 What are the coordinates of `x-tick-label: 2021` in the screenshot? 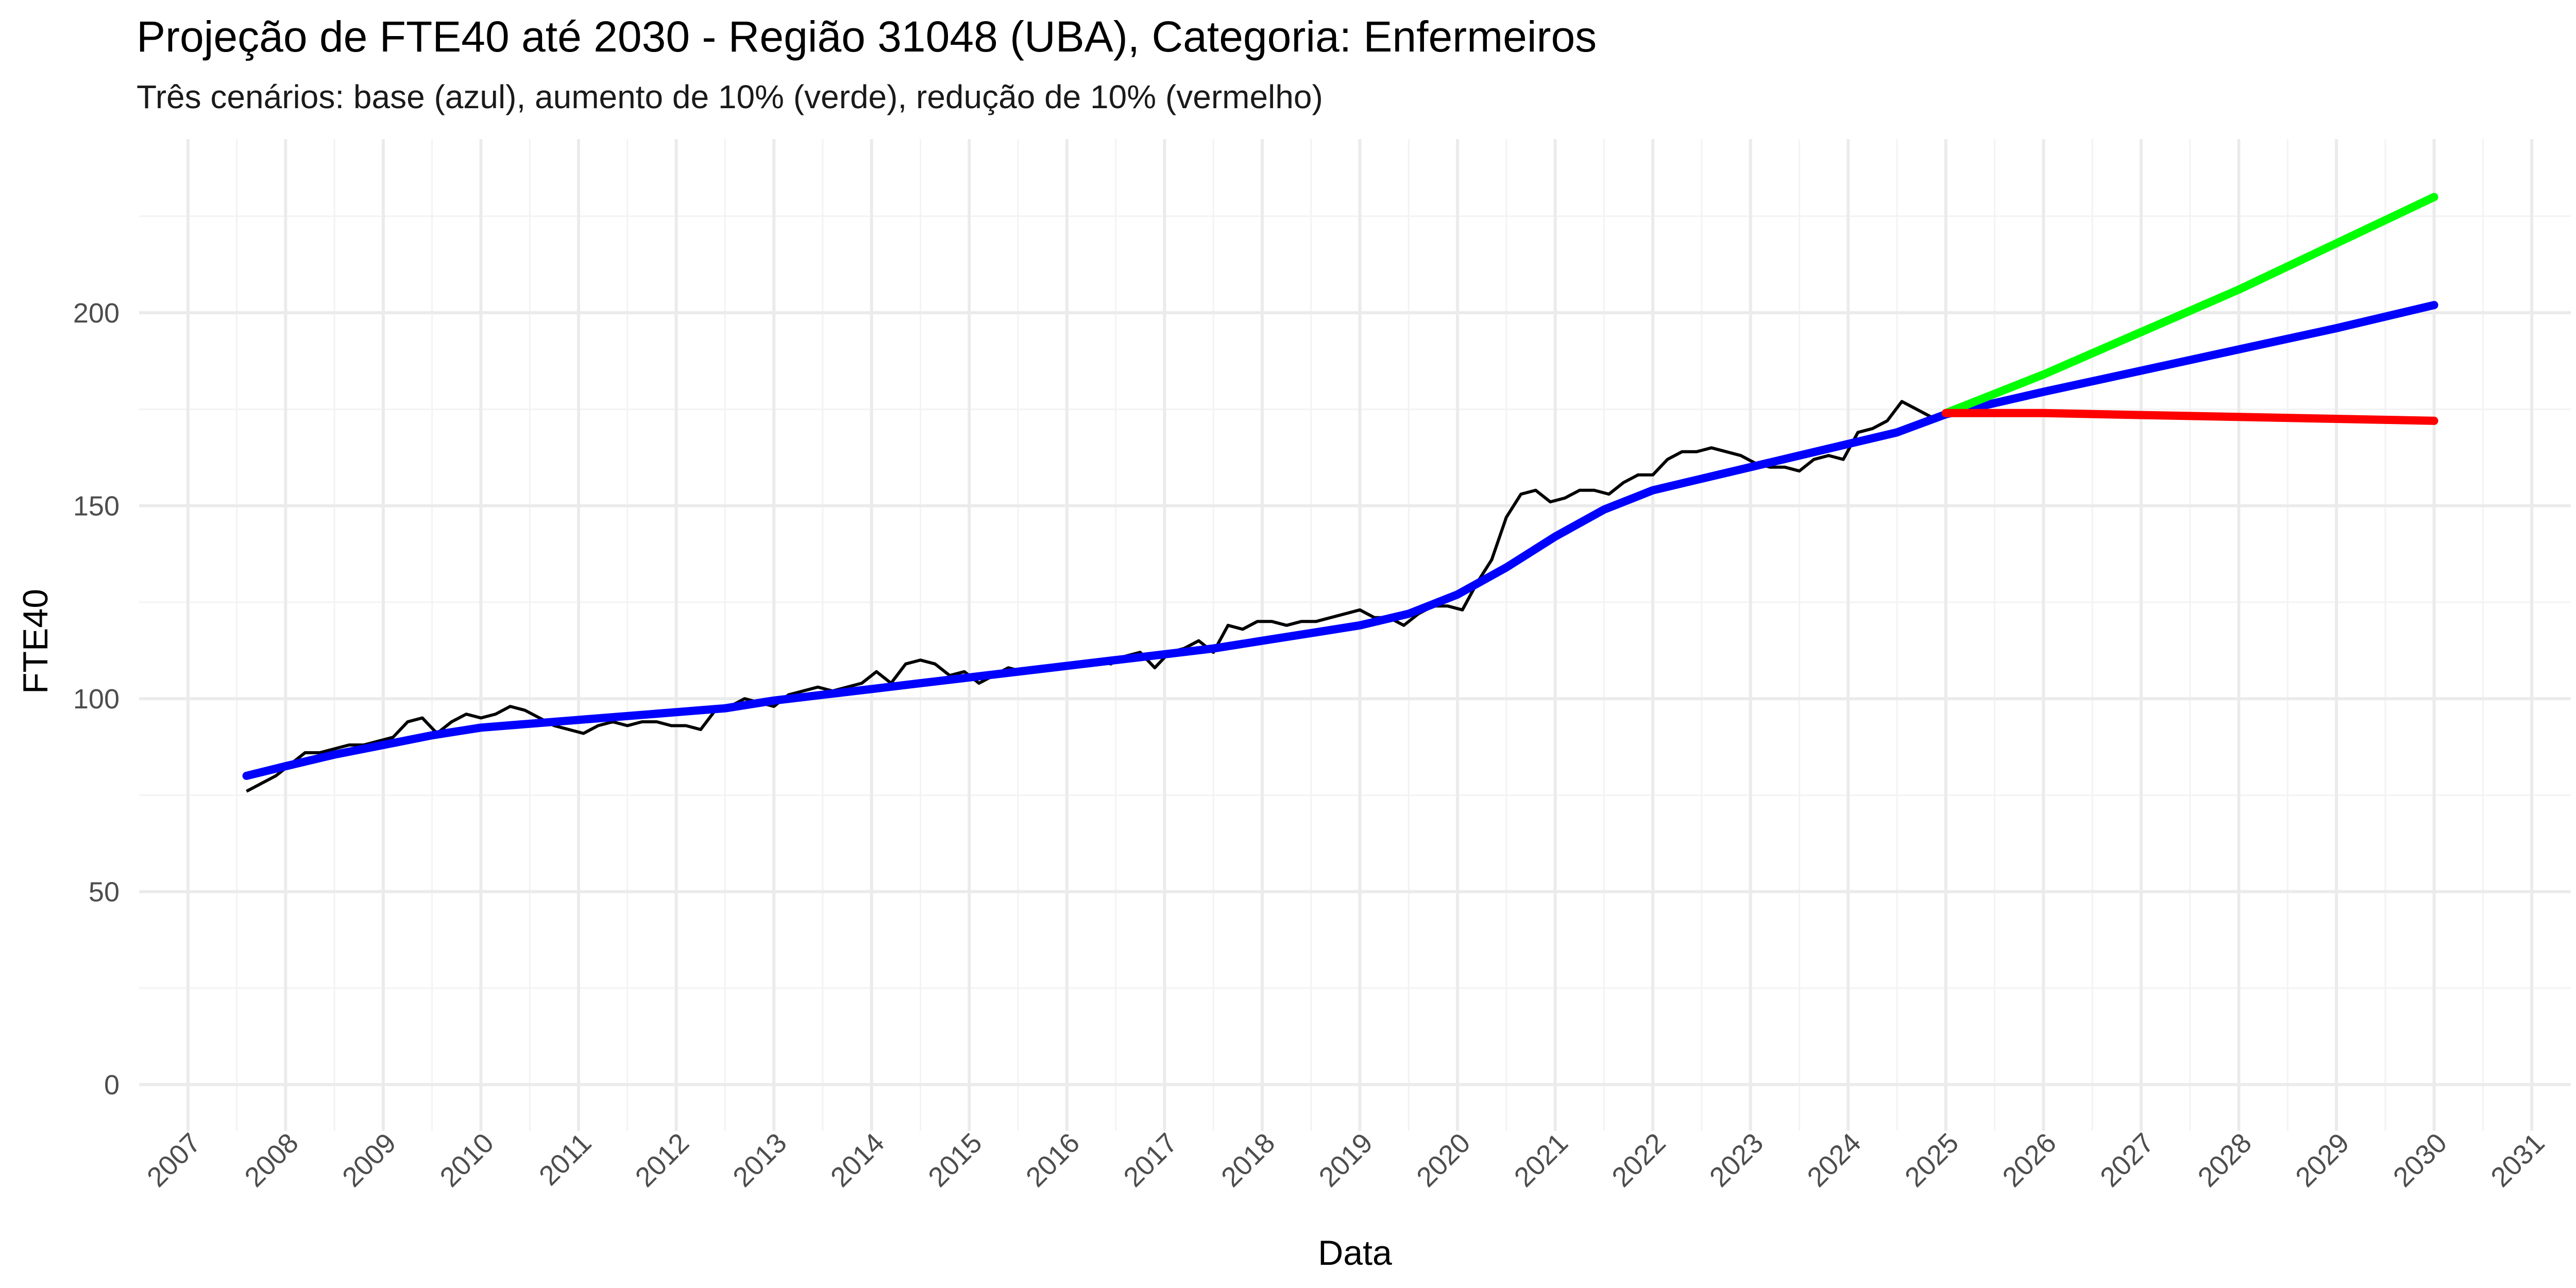 It's located at (1541, 1160).